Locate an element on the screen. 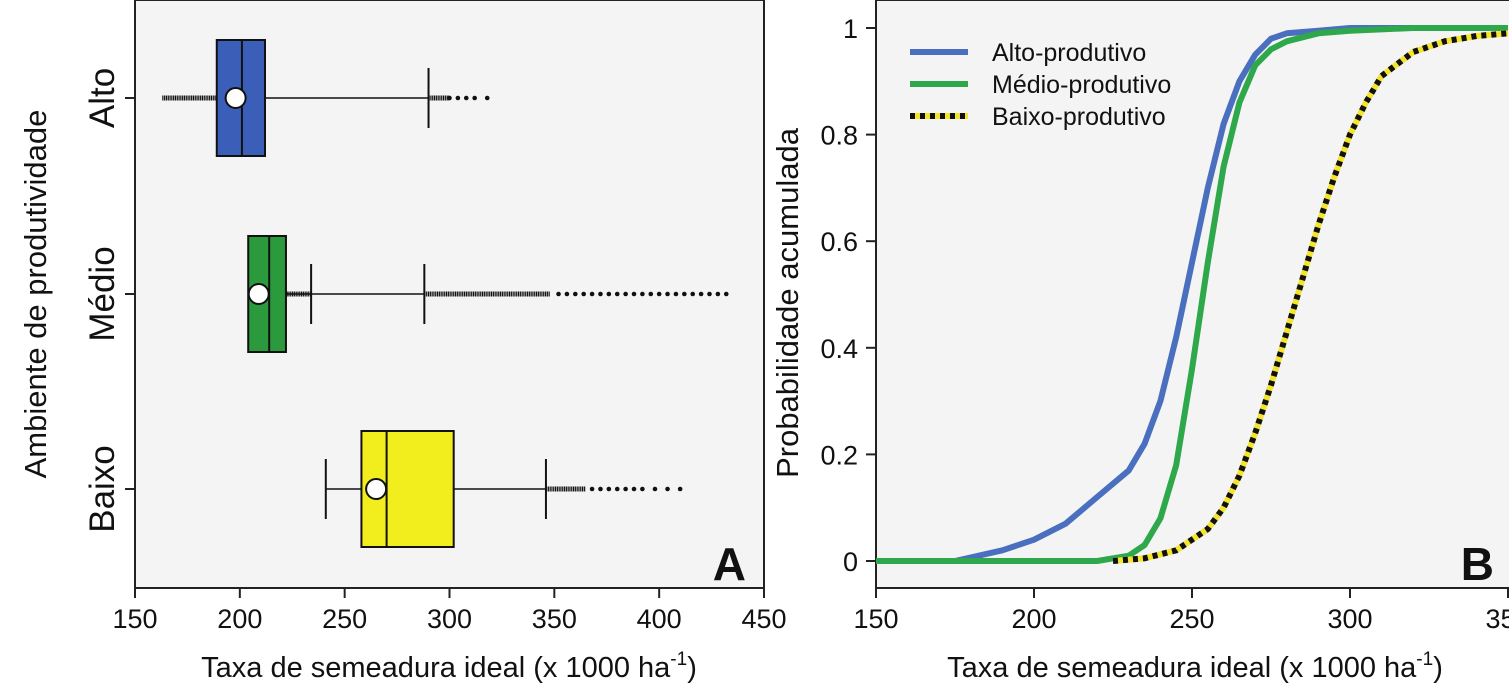  legend-label: Médio-produtivo is located at coordinates (1081, 85).